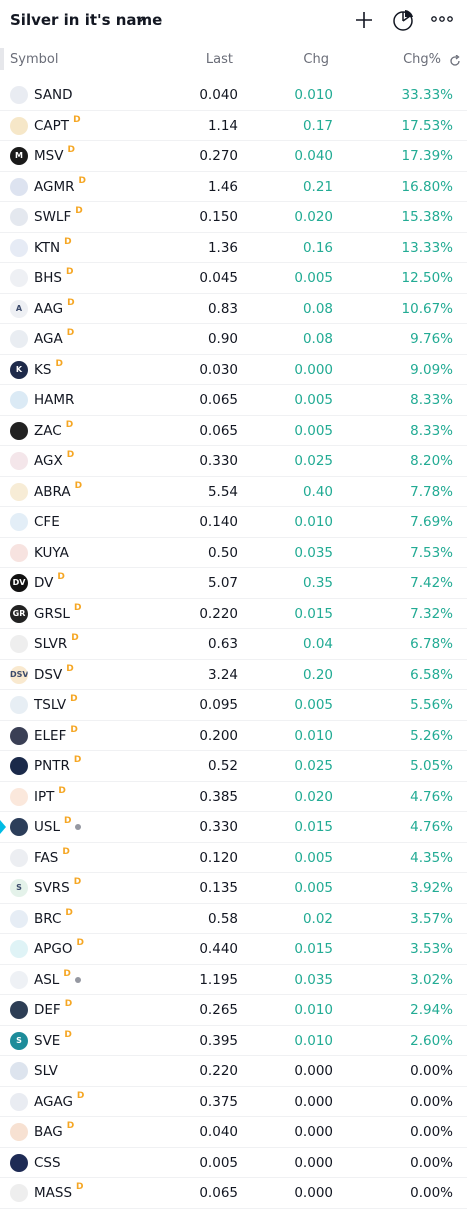  What do you see at coordinates (59, 947) in the screenshot?
I see `symbol-name: APGO D` at bounding box center [59, 947].